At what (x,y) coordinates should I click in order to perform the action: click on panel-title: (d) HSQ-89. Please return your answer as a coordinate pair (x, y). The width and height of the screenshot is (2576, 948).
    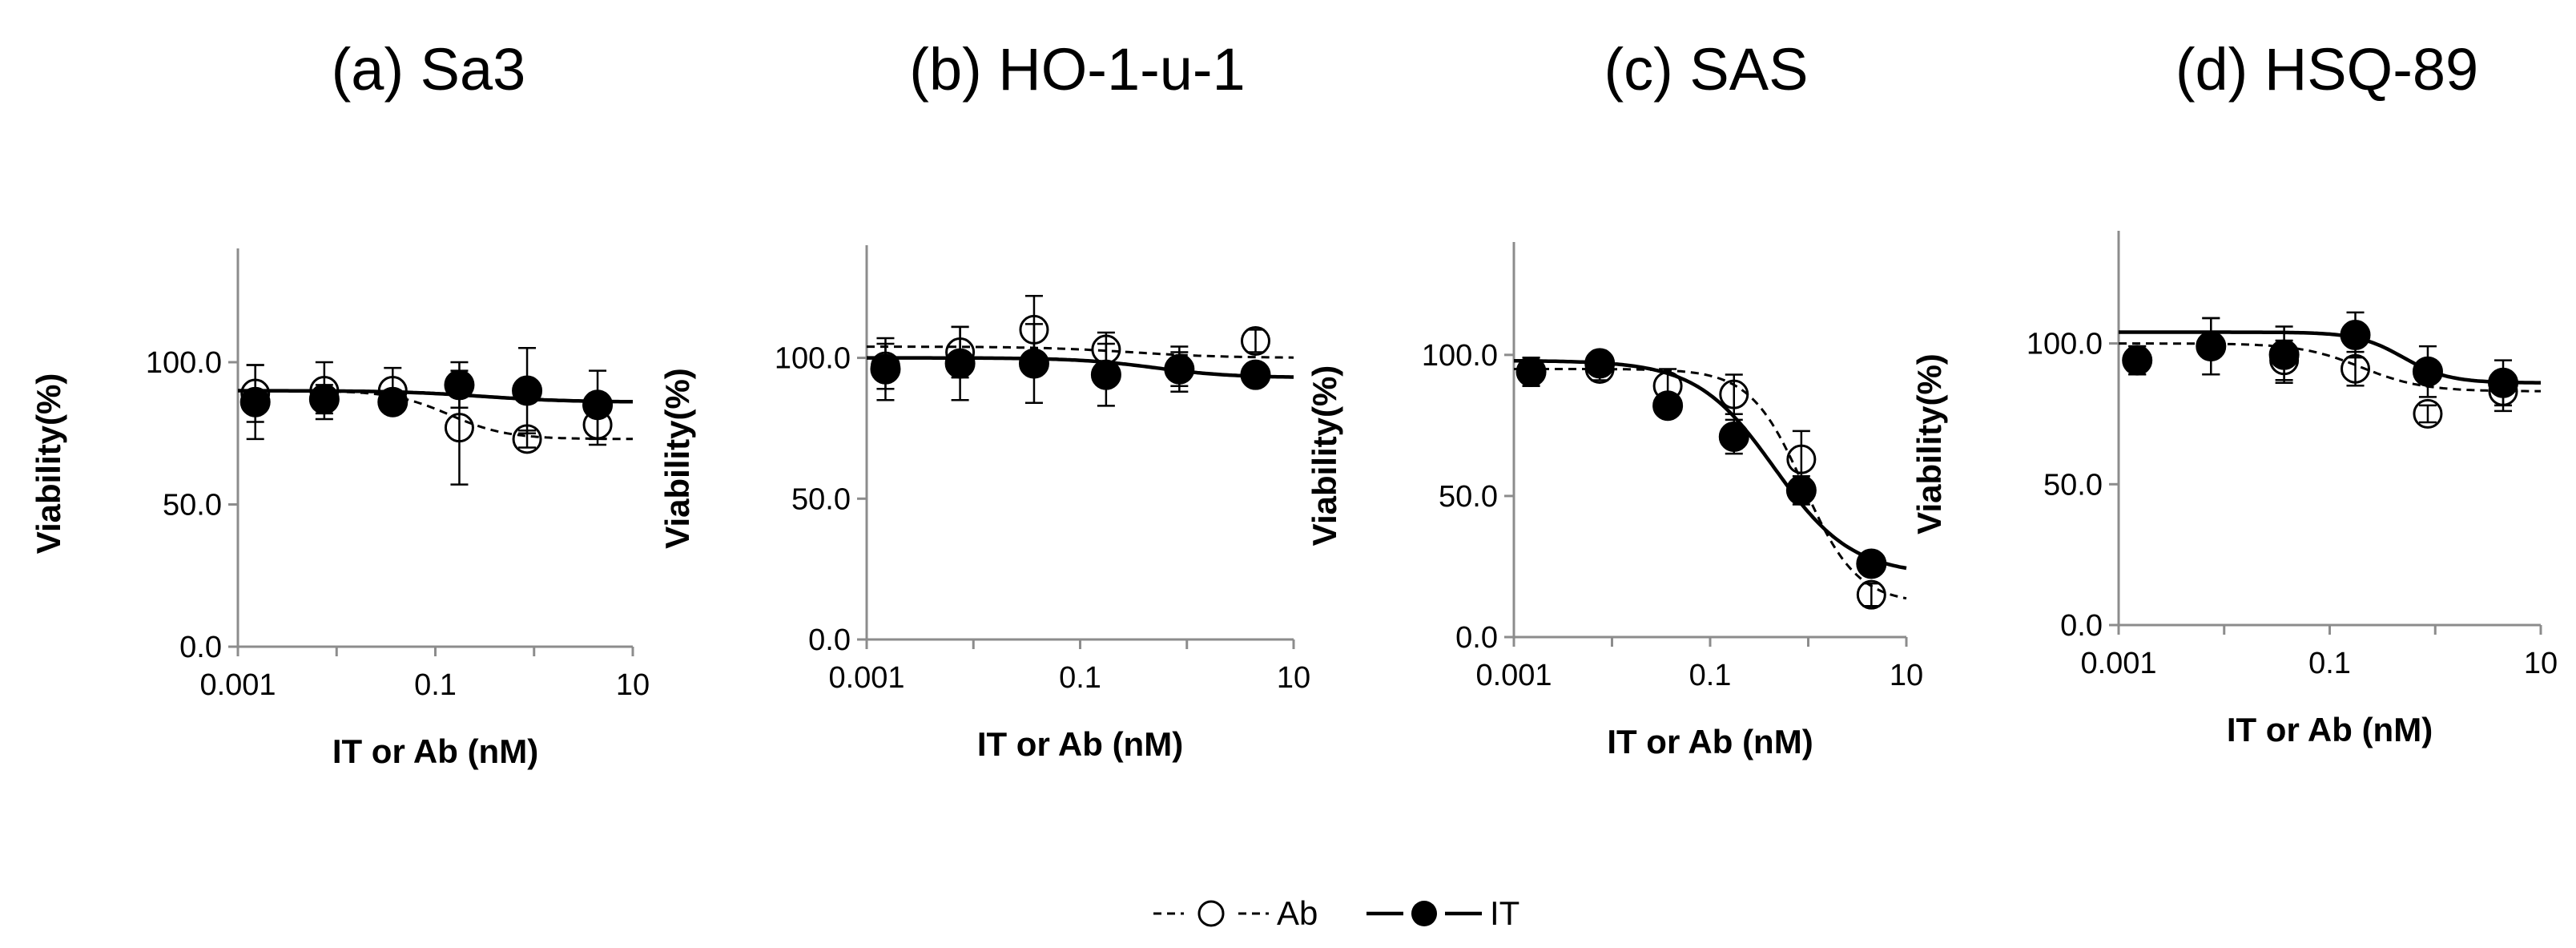
    Looking at the image, I should click on (2327, 69).